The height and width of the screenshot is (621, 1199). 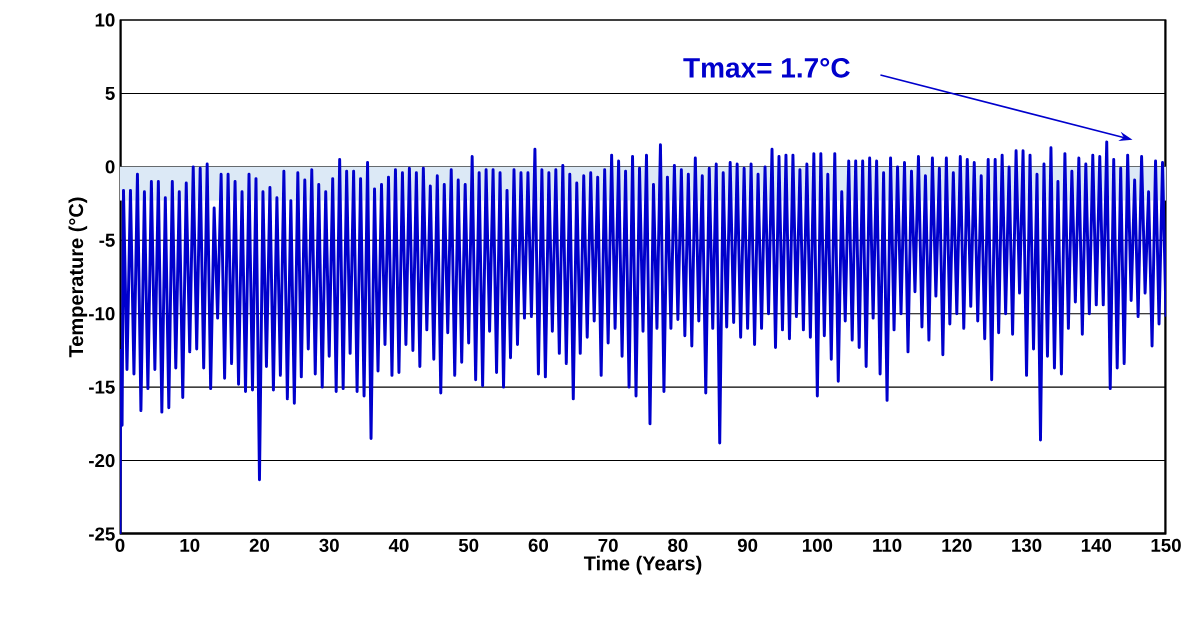 I want to click on x-tick-label: 120, so click(x=957, y=545).